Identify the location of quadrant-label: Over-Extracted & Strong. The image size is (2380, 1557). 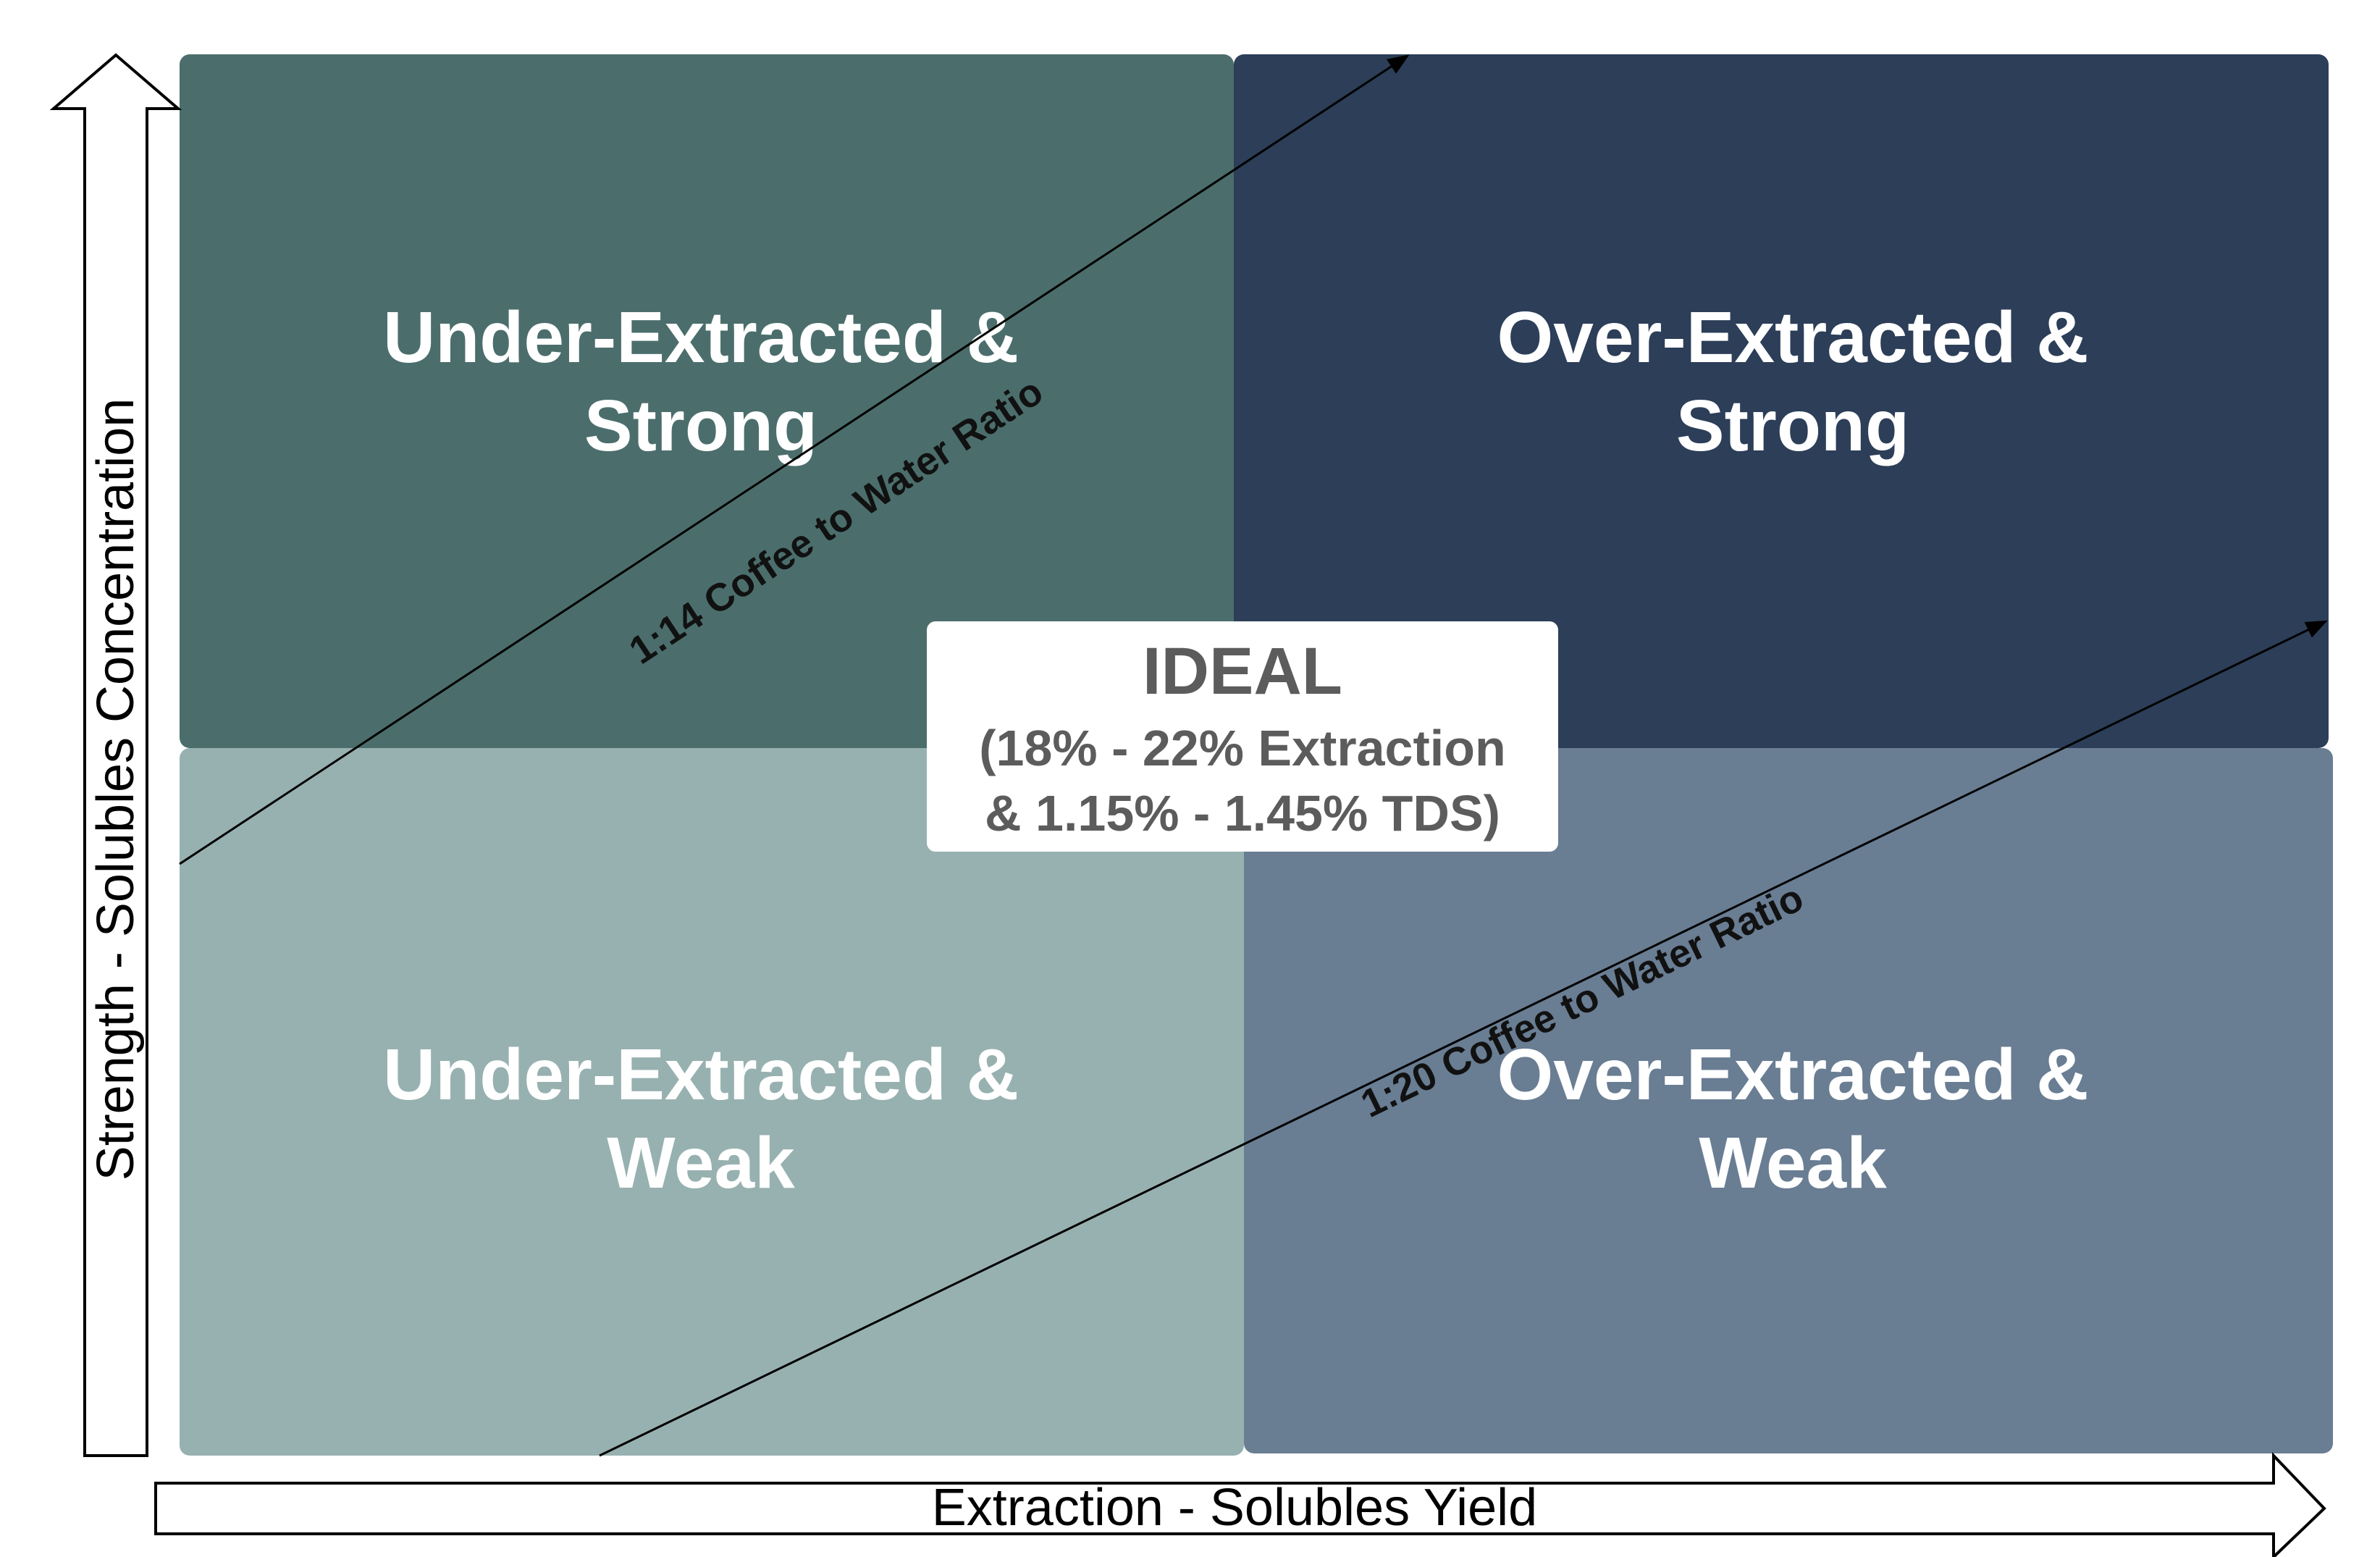
(1793, 381).